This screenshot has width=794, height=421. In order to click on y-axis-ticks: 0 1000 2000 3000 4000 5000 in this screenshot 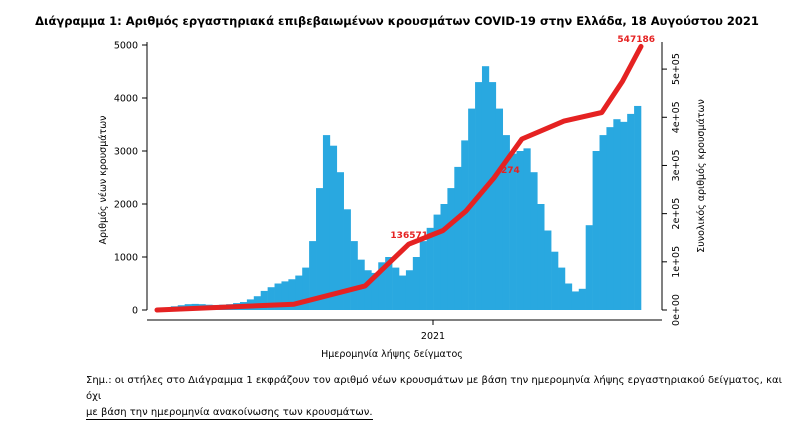, I will do `click(130, 179)`.